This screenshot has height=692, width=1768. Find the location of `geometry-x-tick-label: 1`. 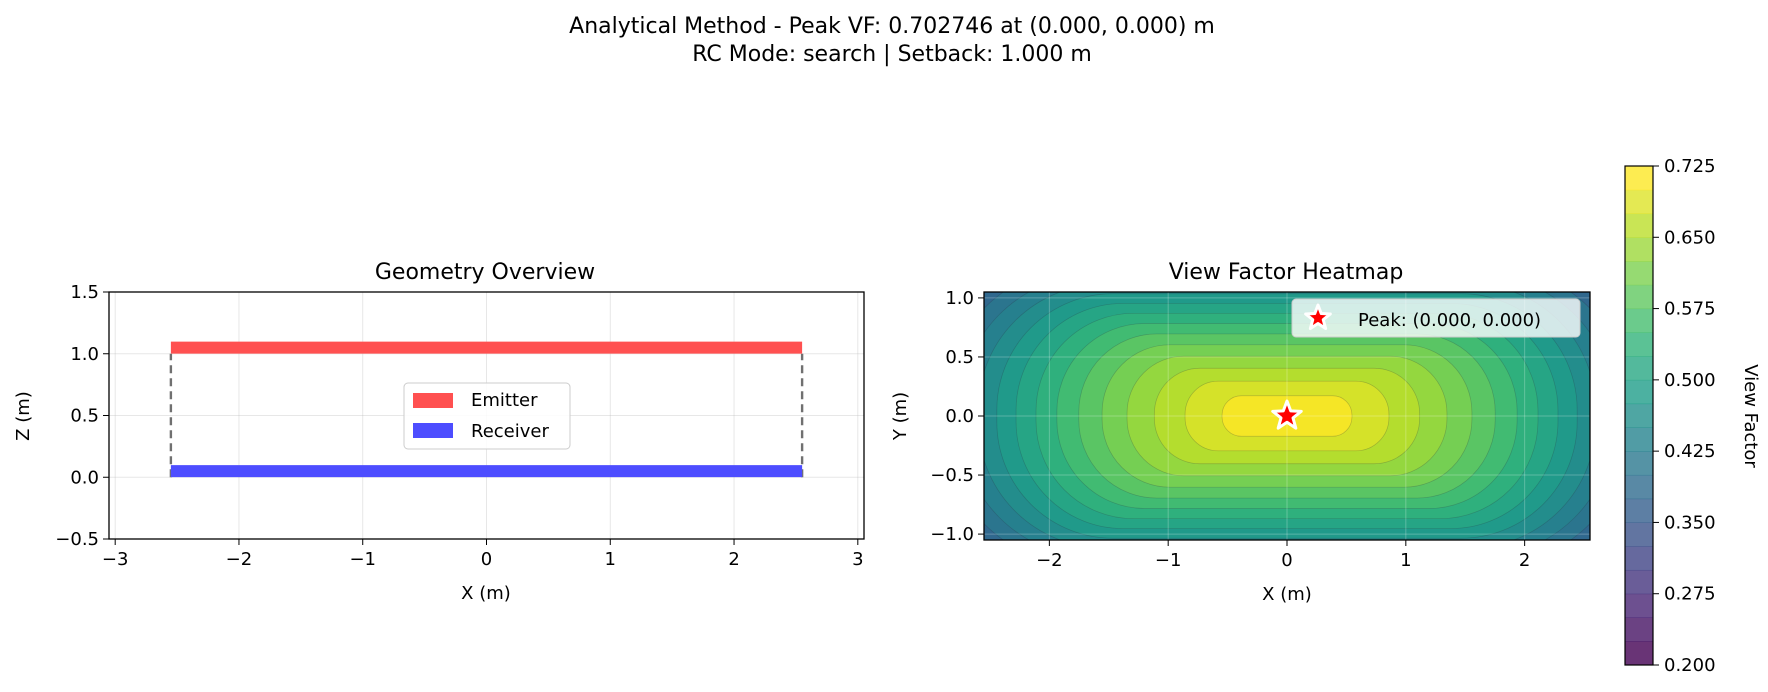

geometry-x-tick-label: 1 is located at coordinates (610, 559).